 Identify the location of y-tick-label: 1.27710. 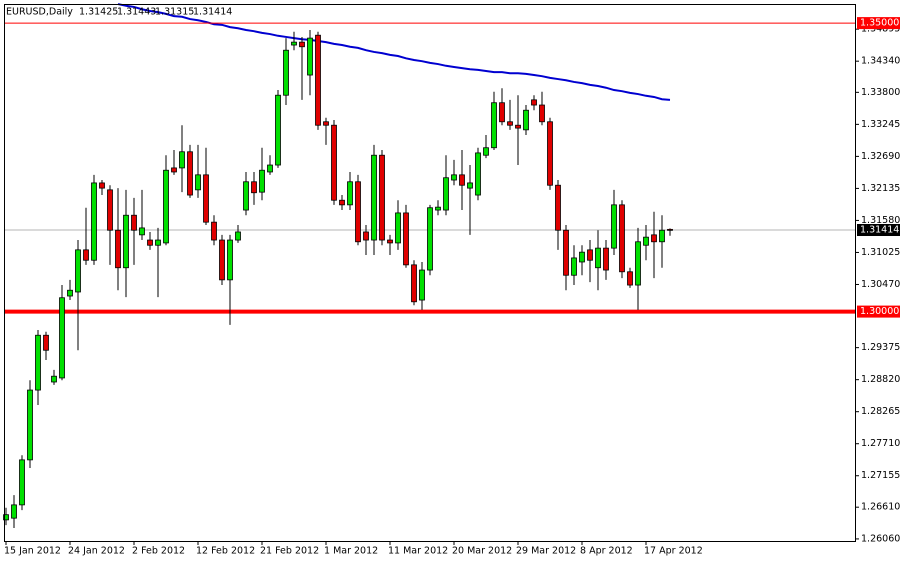
(880, 443).